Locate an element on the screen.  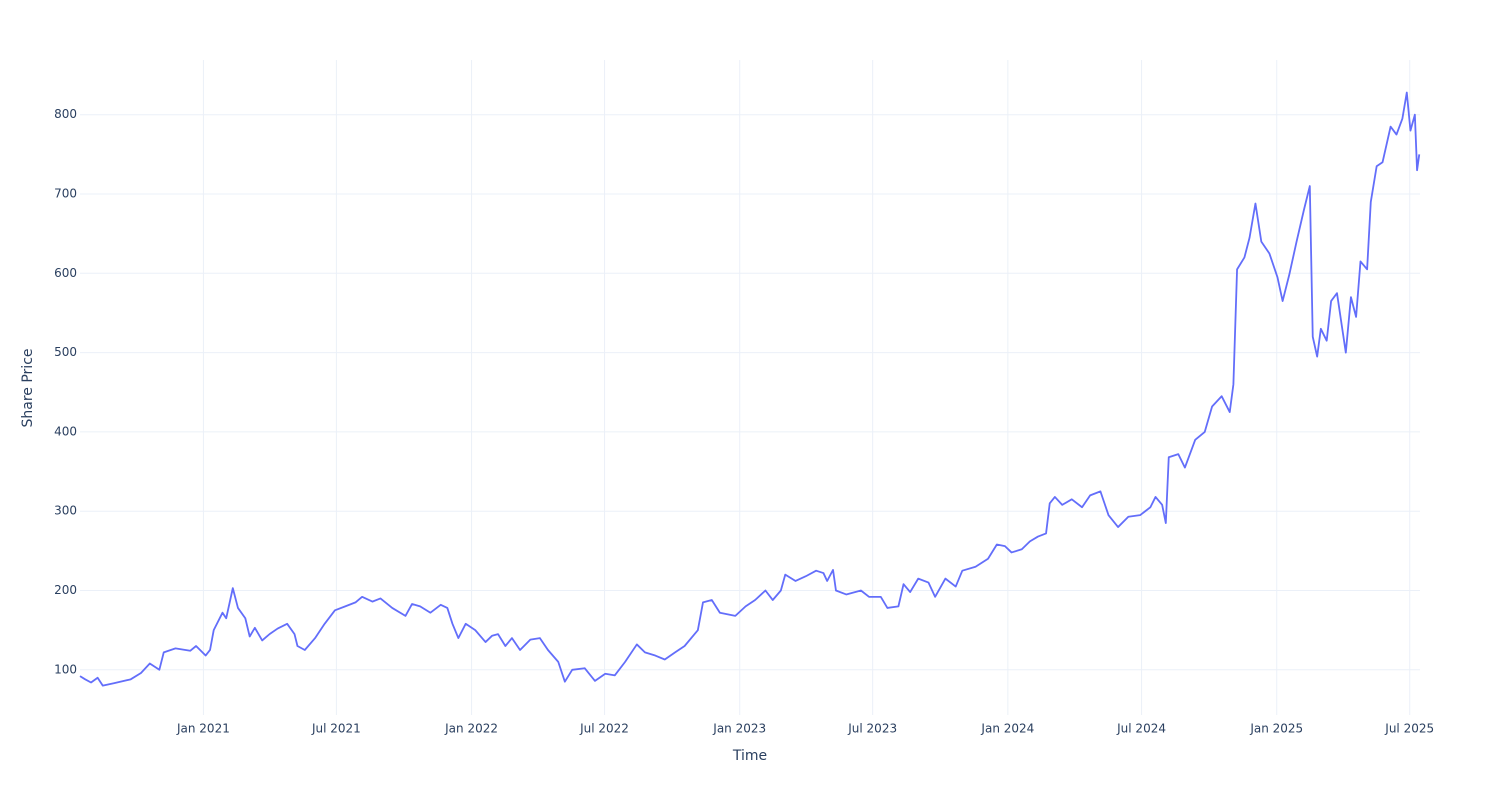
y-tick-label: 300 is located at coordinates (65, 511).